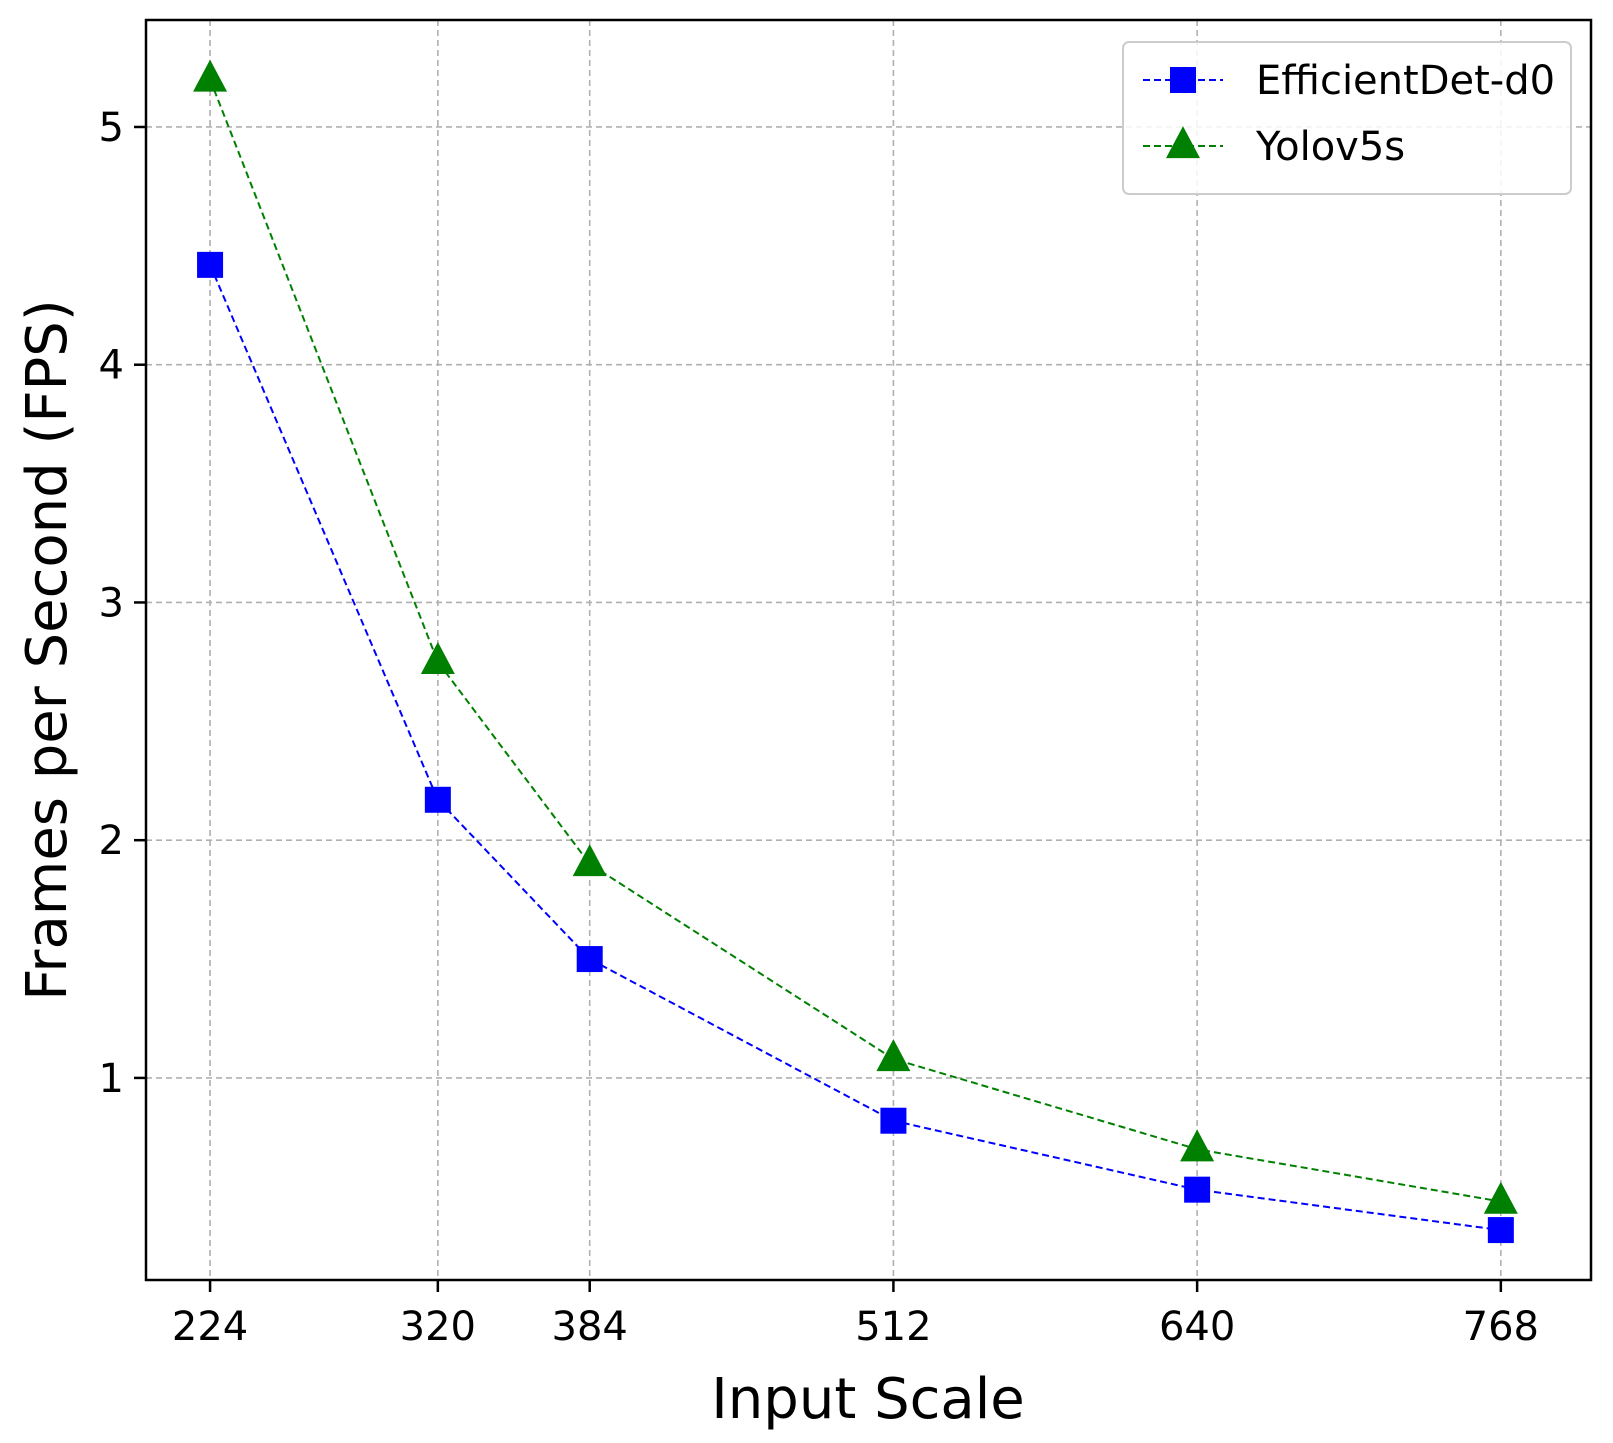  What do you see at coordinates (47, 649) in the screenshot?
I see `y-axis-label: Frames per Second (FPS)` at bounding box center [47, 649].